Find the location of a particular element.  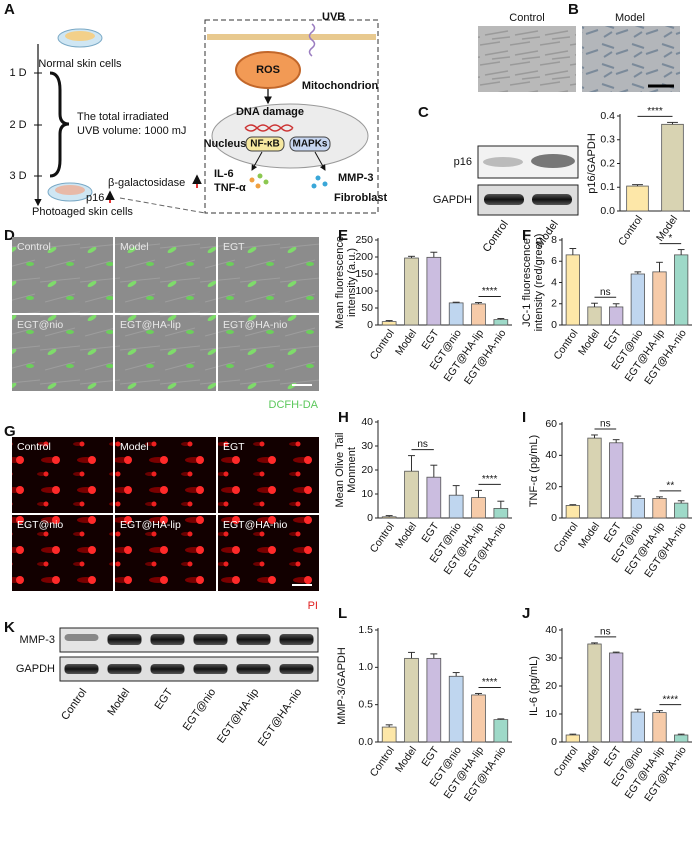

mito-label: Mitochondrion is located at coordinates (340, 86).